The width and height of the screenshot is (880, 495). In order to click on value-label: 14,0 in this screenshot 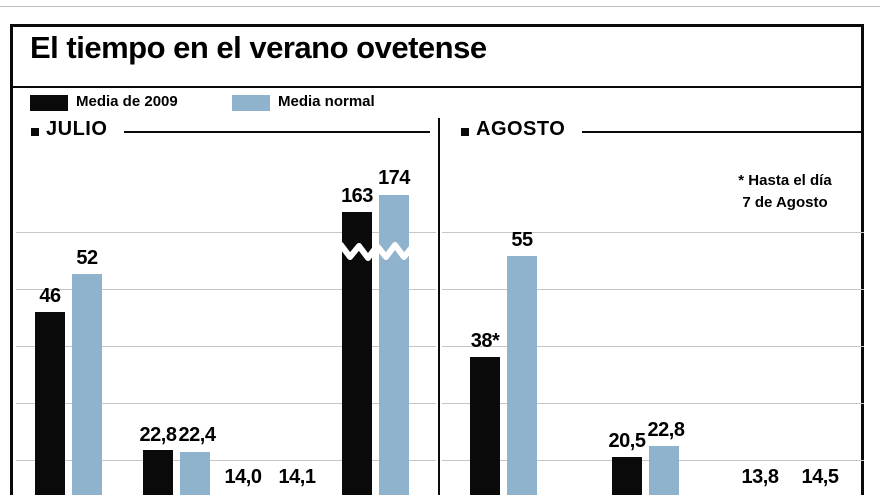, I will do `click(243, 477)`.